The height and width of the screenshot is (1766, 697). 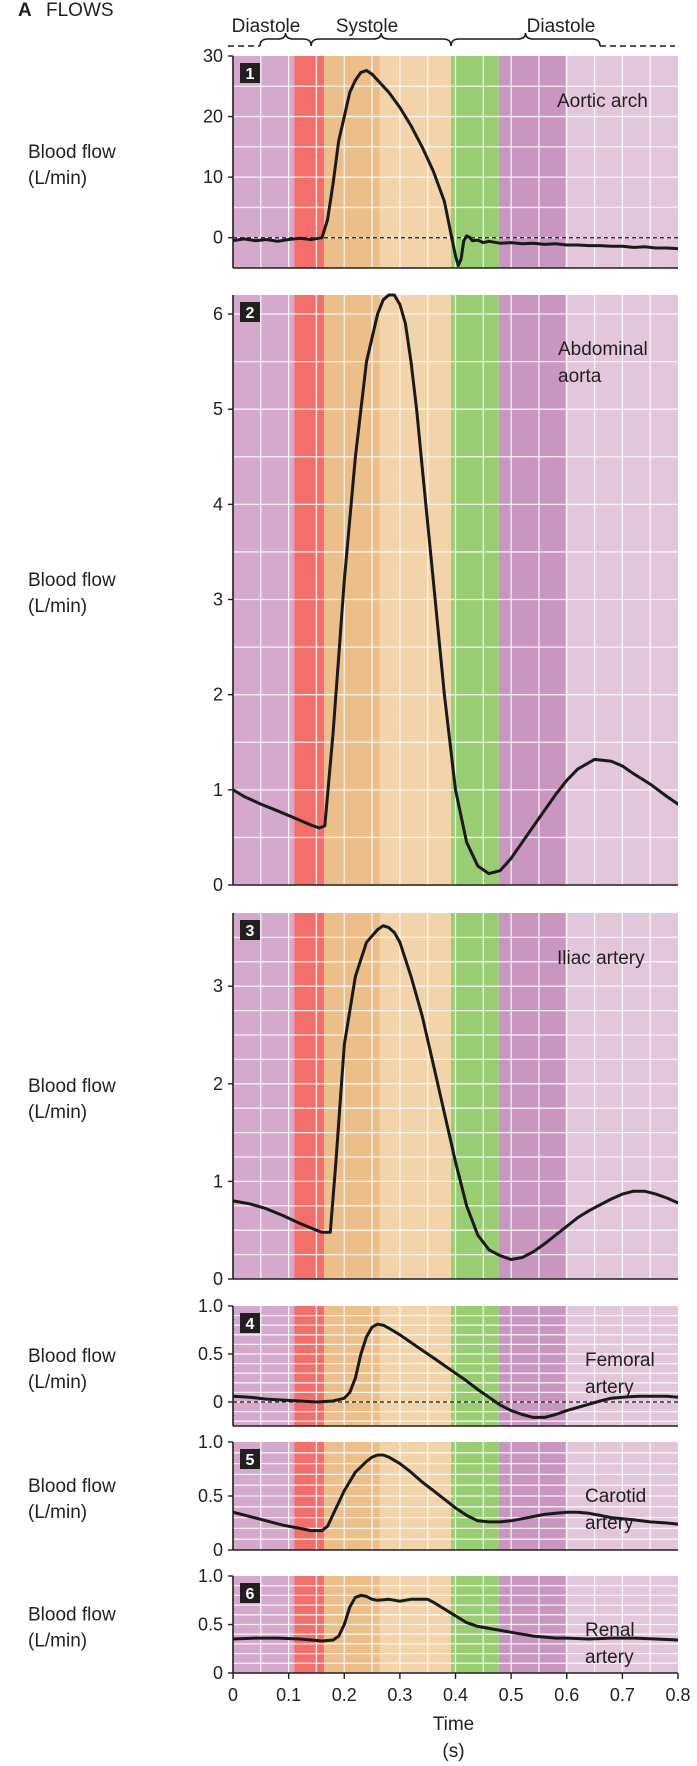 What do you see at coordinates (566, 1695) in the screenshot?
I see `x-tick-label: 0.6` at bounding box center [566, 1695].